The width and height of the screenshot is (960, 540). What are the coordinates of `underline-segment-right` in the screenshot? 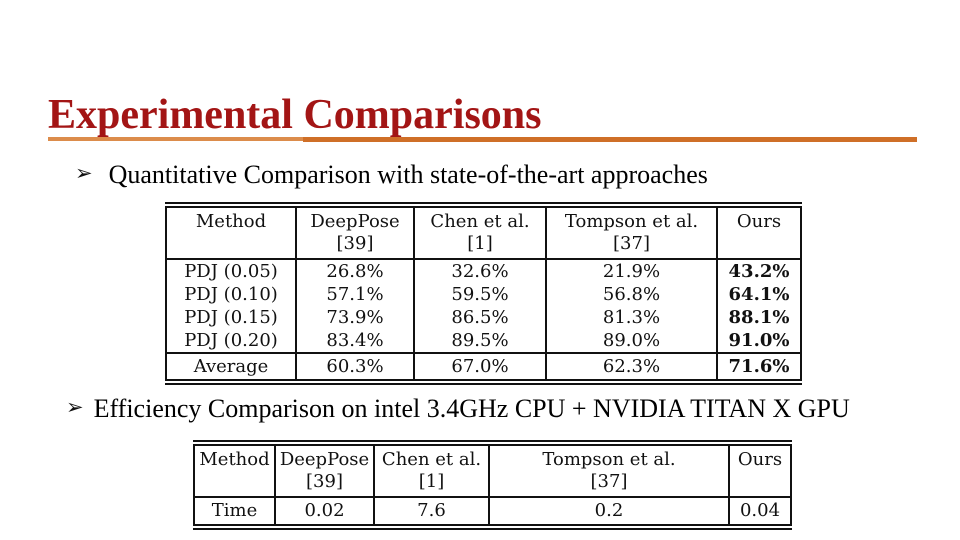 It's located at (610, 139).